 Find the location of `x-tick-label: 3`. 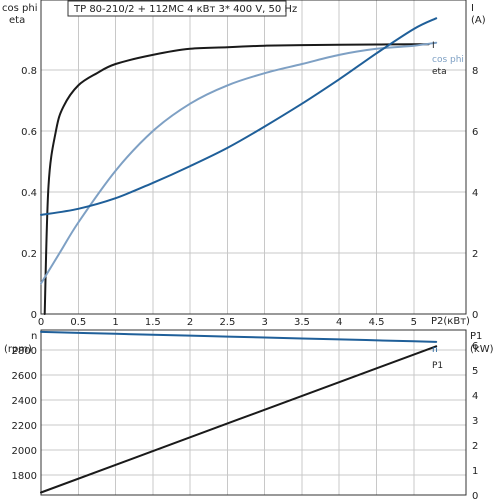

x-tick-label: 3 is located at coordinates (264, 322).